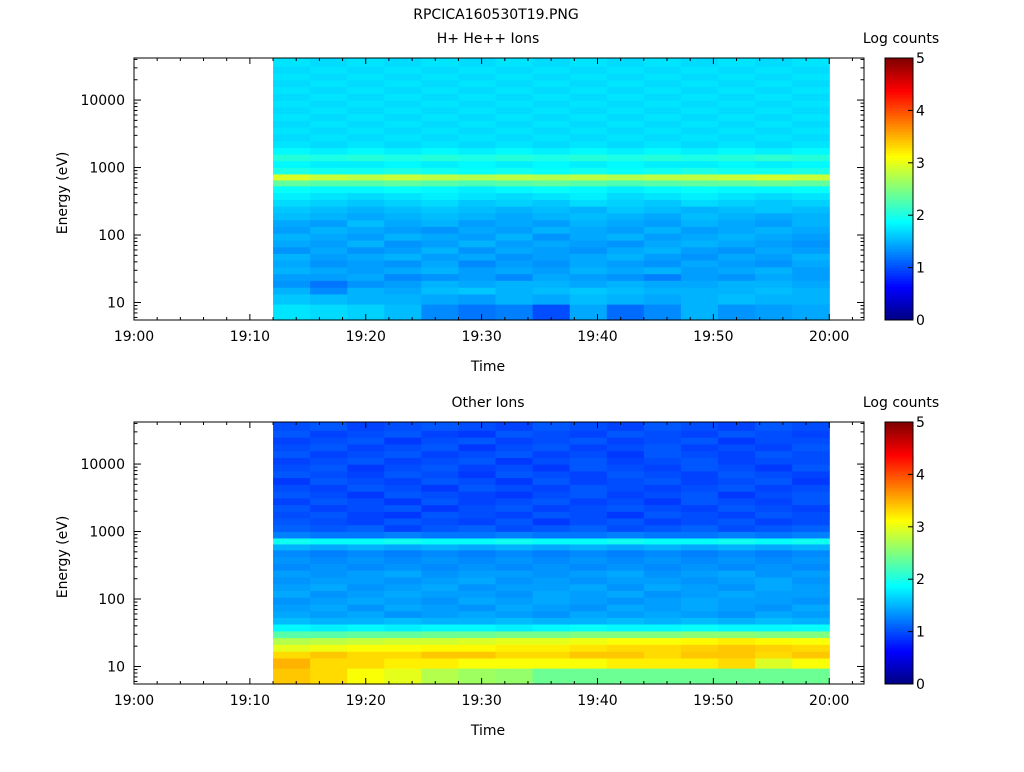 This screenshot has height=772, width=1024. What do you see at coordinates (597, 337) in the screenshot?
I see `x-tick-label: 19:40` at bounding box center [597, 337].